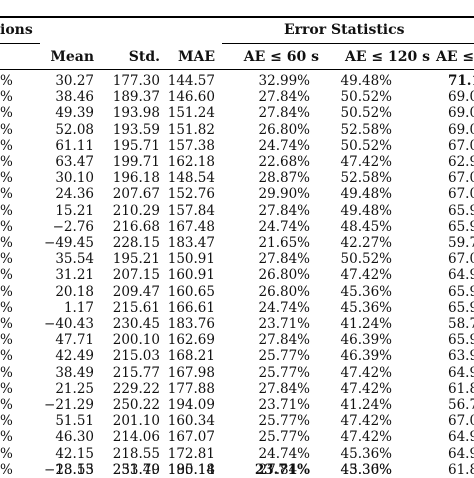 Image resolution: width=474 pixels, height=478 pixels. I want to click on cell-std: 230.45, so click(136, 324).